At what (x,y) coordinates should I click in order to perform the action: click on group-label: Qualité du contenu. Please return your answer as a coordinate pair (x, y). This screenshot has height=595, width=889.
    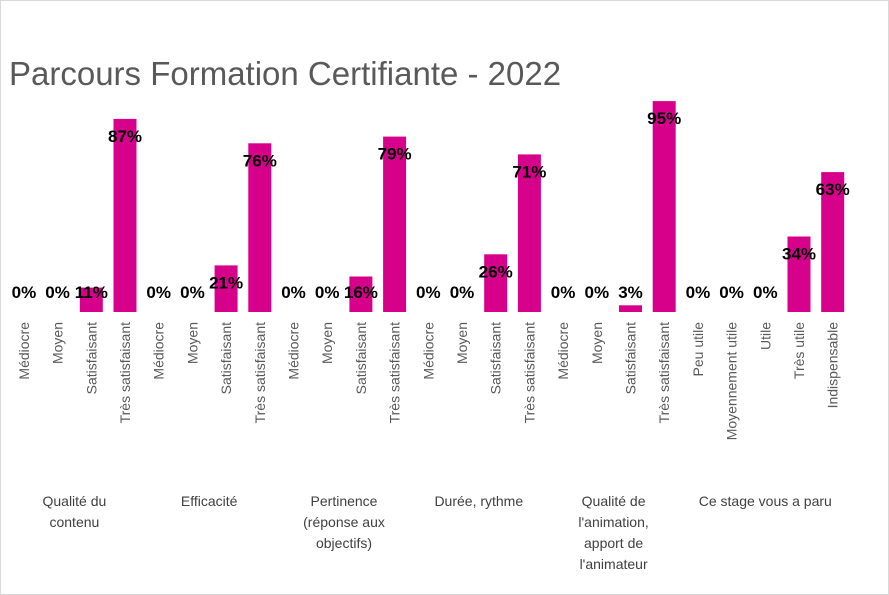
    Looking at the image, I should click on (74, 511).